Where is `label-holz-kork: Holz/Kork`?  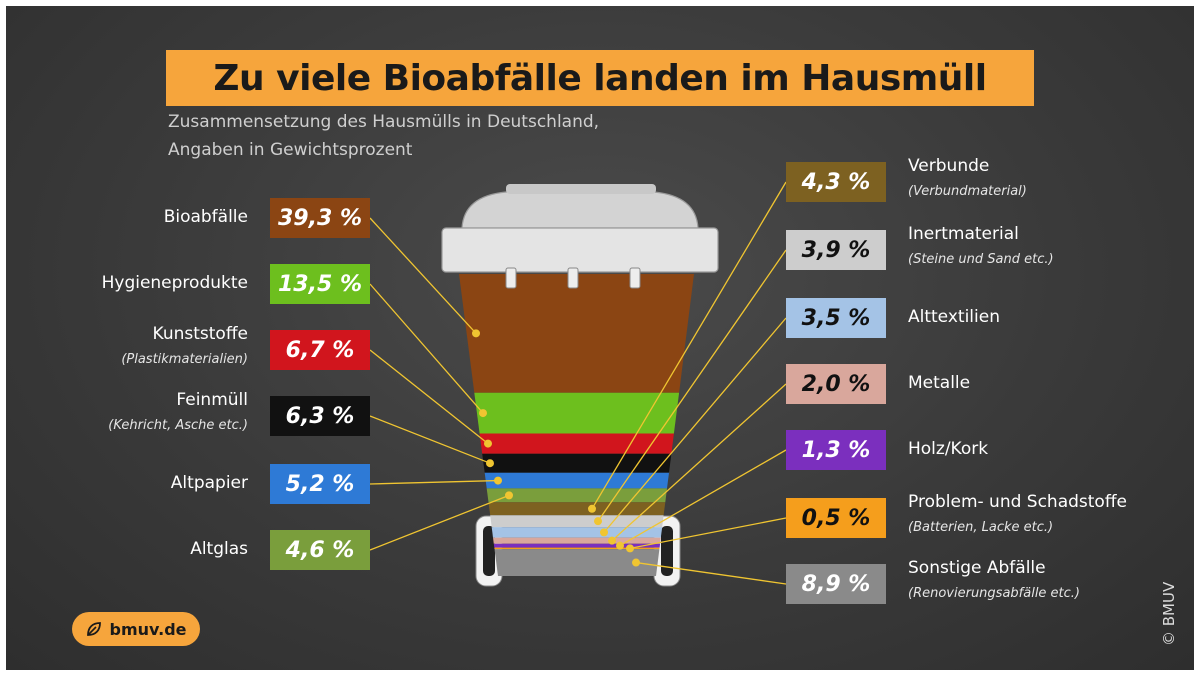 label-holz-kork: Holz/Kork is located at coordinates (948, 449).